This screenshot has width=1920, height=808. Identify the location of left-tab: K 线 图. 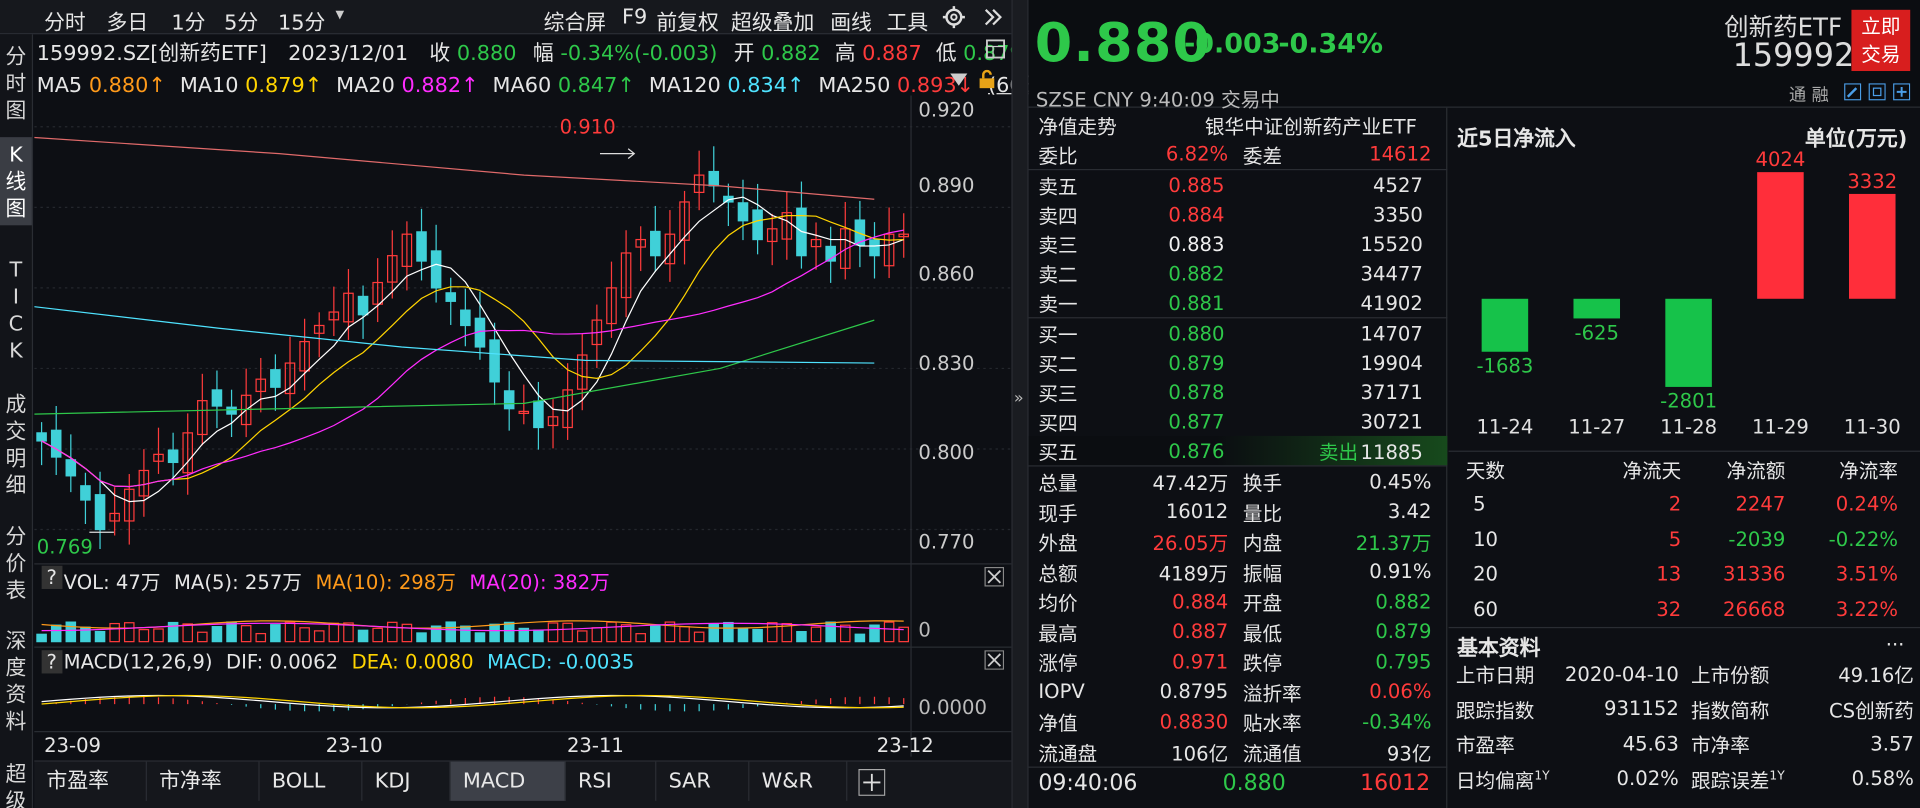
(16, 181).